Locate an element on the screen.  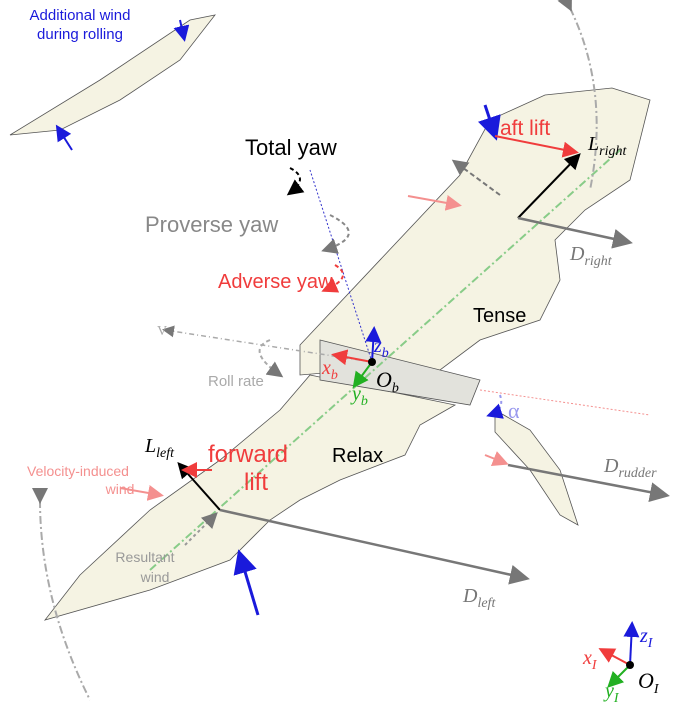
label: OI is located at coordinates (649, 682).